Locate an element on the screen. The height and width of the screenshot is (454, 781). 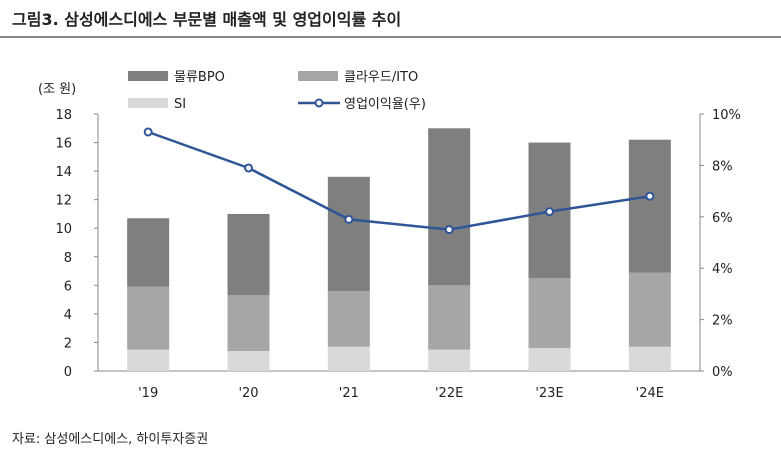
source-note: 자료: 삼성에스디에스, 하이투자증권 is located at coordinates (110, 439).